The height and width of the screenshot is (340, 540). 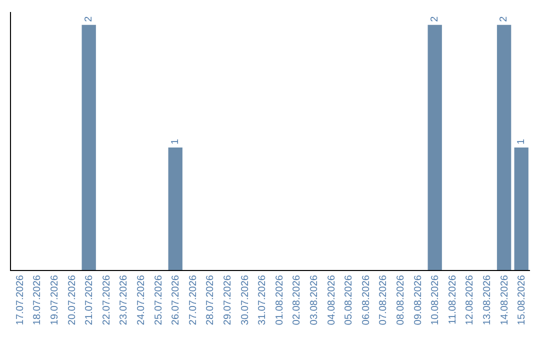 I want to click on x-tick-label: 25.07.2026, so click(x=158, y=300).